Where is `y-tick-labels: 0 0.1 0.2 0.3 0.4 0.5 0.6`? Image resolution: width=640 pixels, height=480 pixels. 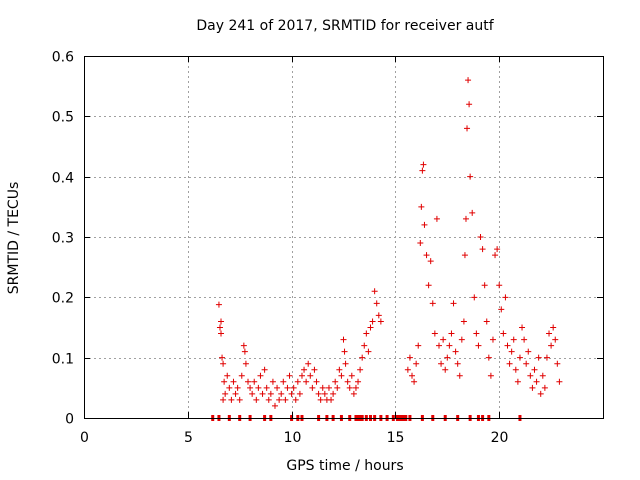
y-tick-labels: 0 0.1 0.2 0.3 0.4 0.5 0.6 is located at coordinates (63, 239).